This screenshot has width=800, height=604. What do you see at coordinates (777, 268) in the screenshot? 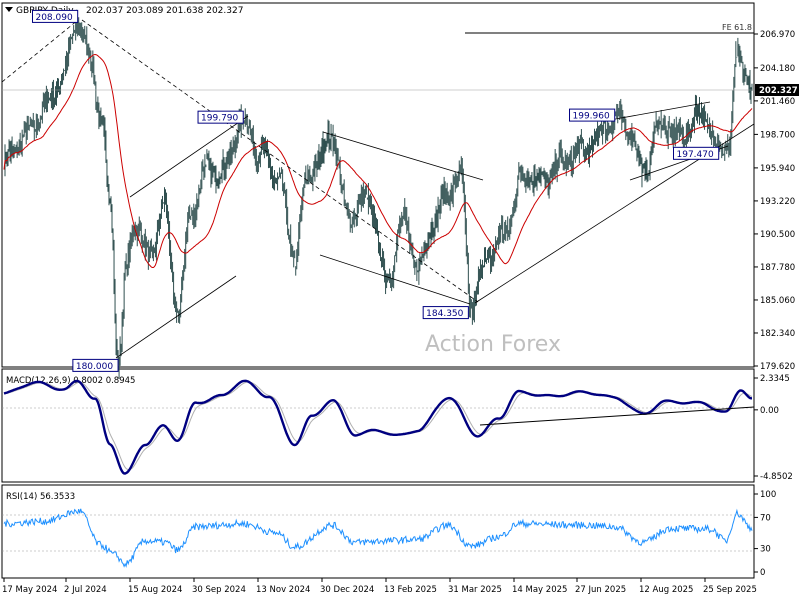
I see `price-tick-label: 187.780` at bounding box center [777, 268].